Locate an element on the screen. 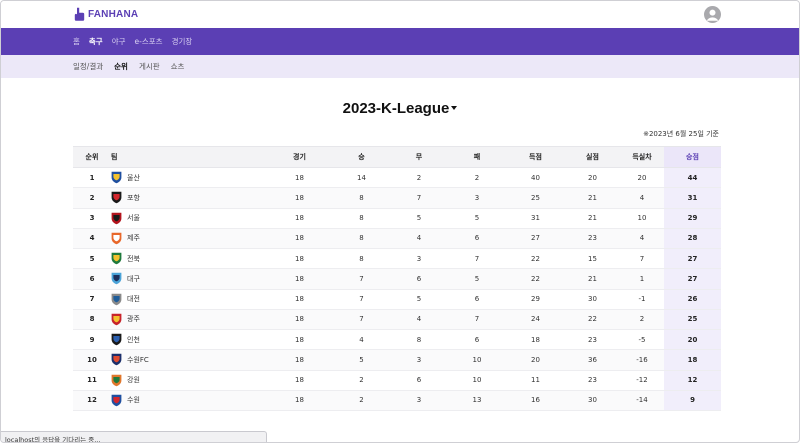 Image resolution: width=800 pixels, height=443 pixels. team-cell: 대전 is located at coordinates (188, 299).